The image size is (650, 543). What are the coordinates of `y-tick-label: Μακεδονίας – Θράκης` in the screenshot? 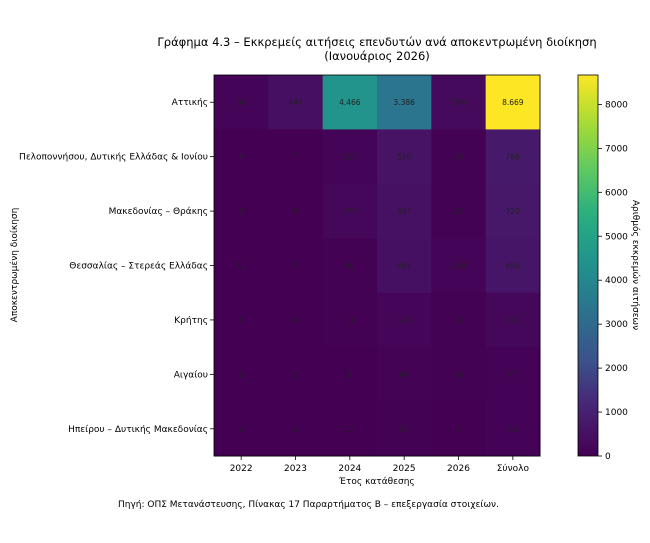 It's located at (158, 212).